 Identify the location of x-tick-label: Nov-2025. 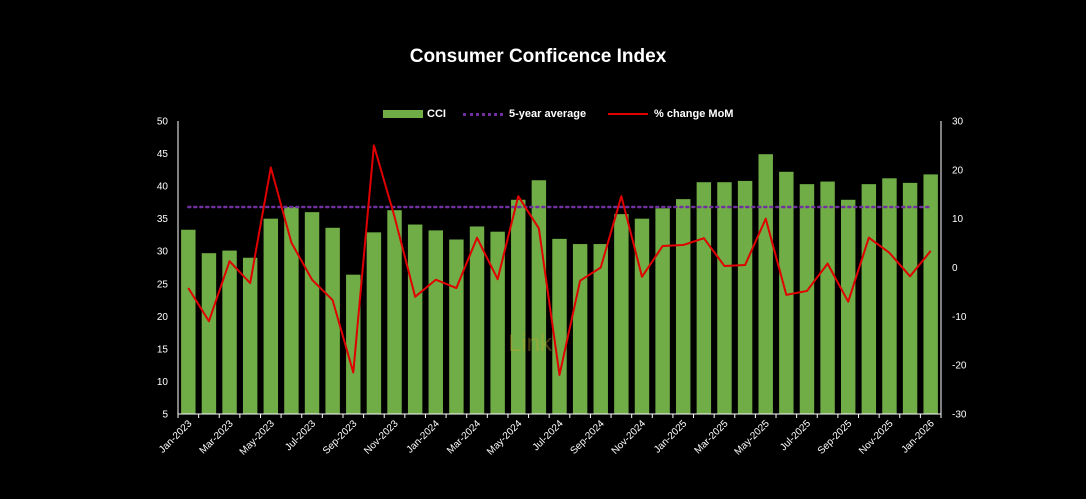
(876, 437).